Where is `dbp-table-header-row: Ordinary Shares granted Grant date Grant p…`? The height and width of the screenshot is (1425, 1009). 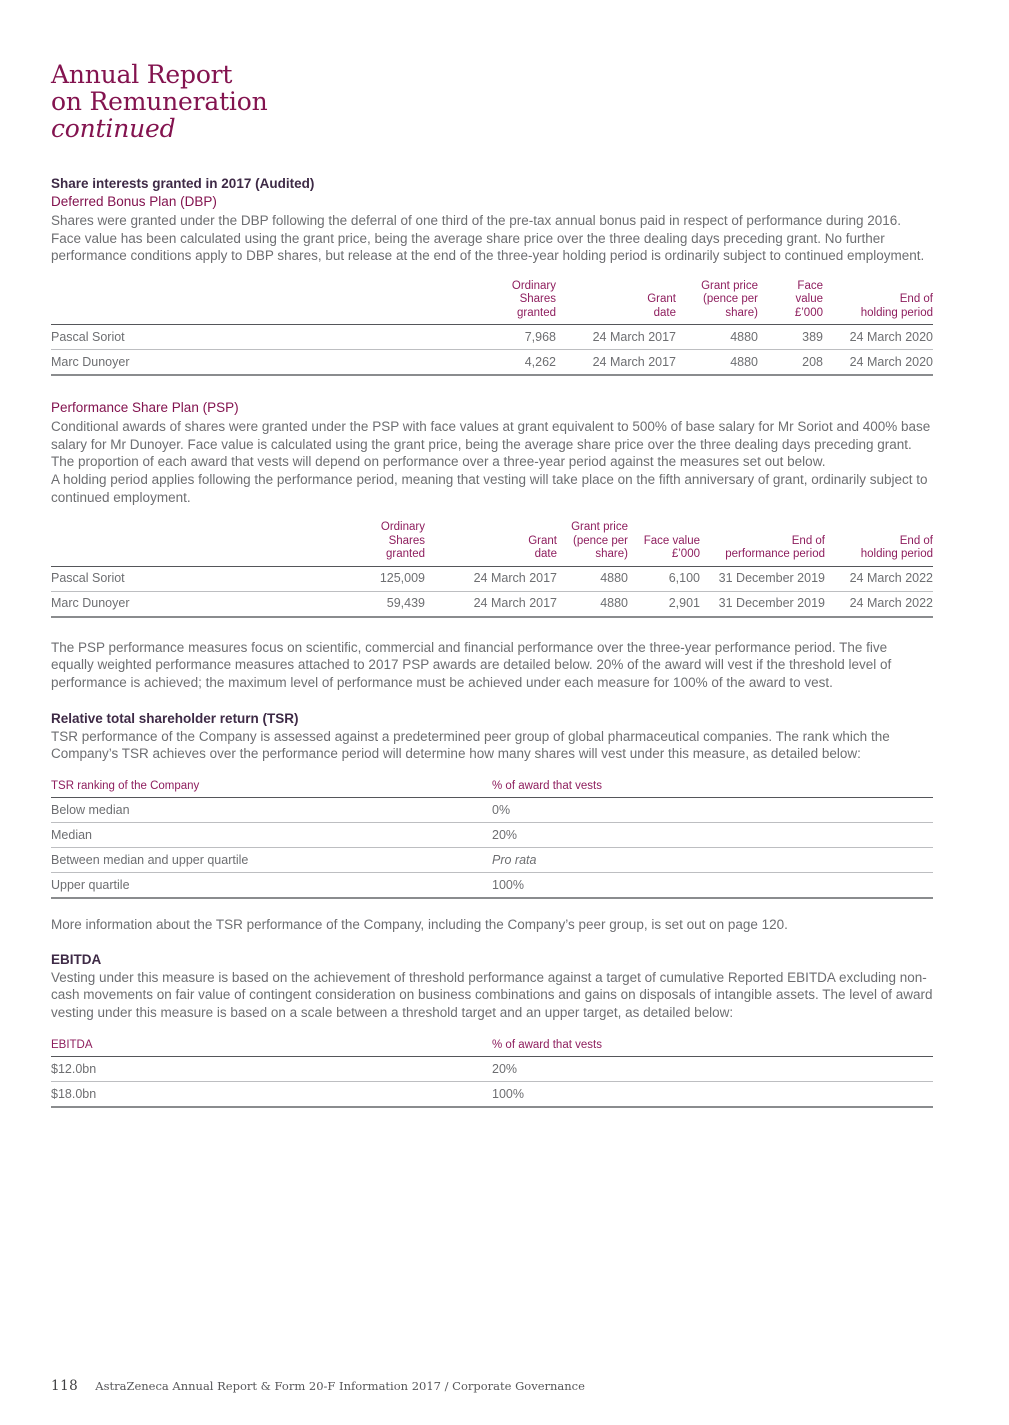
dbp-table-header-row: Ordinary Shares granted Grant date Grant p… is located at coordinates (492, 301).